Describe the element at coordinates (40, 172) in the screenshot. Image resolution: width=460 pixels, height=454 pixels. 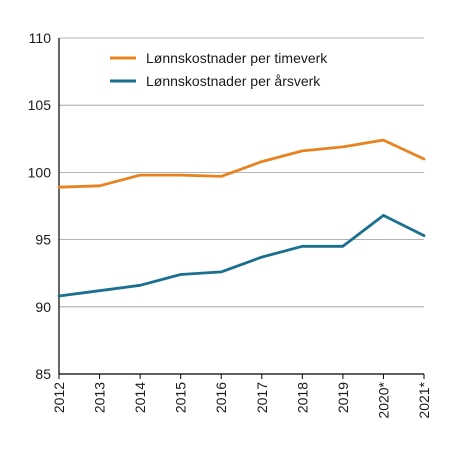
I see `y-tick-label-100: 100` at that location.